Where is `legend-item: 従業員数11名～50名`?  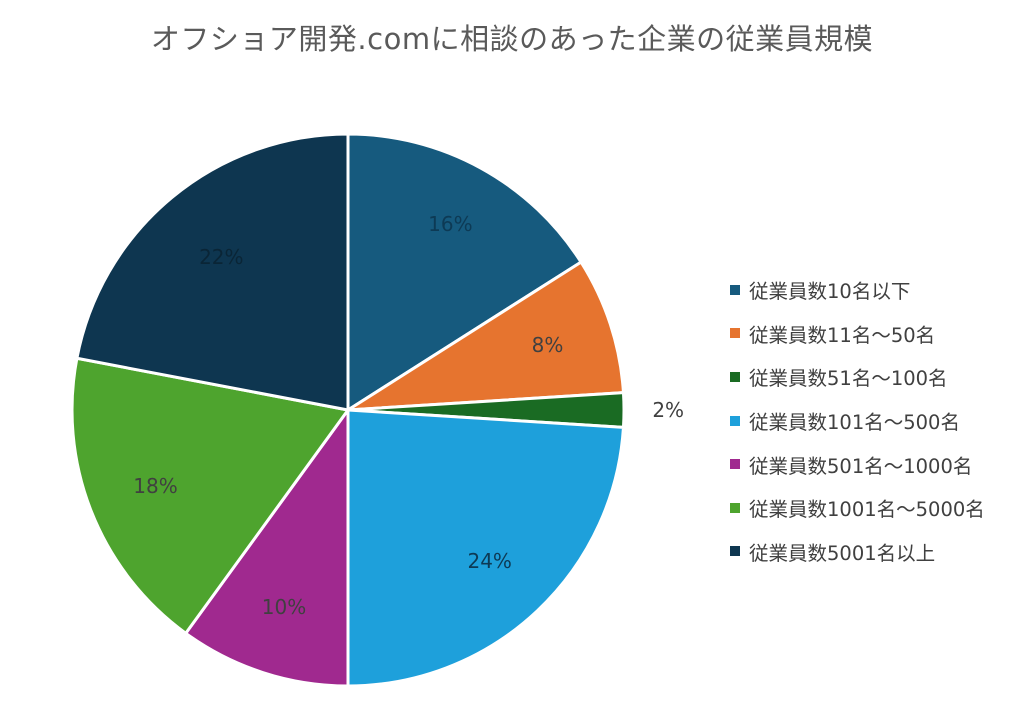
legend-item: 従業員数11名～50名 is located at coordinates (857, 334).